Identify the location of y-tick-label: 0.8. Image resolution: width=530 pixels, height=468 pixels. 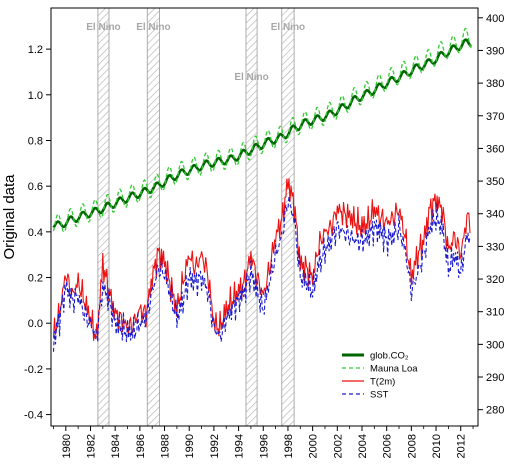
(35, 141).